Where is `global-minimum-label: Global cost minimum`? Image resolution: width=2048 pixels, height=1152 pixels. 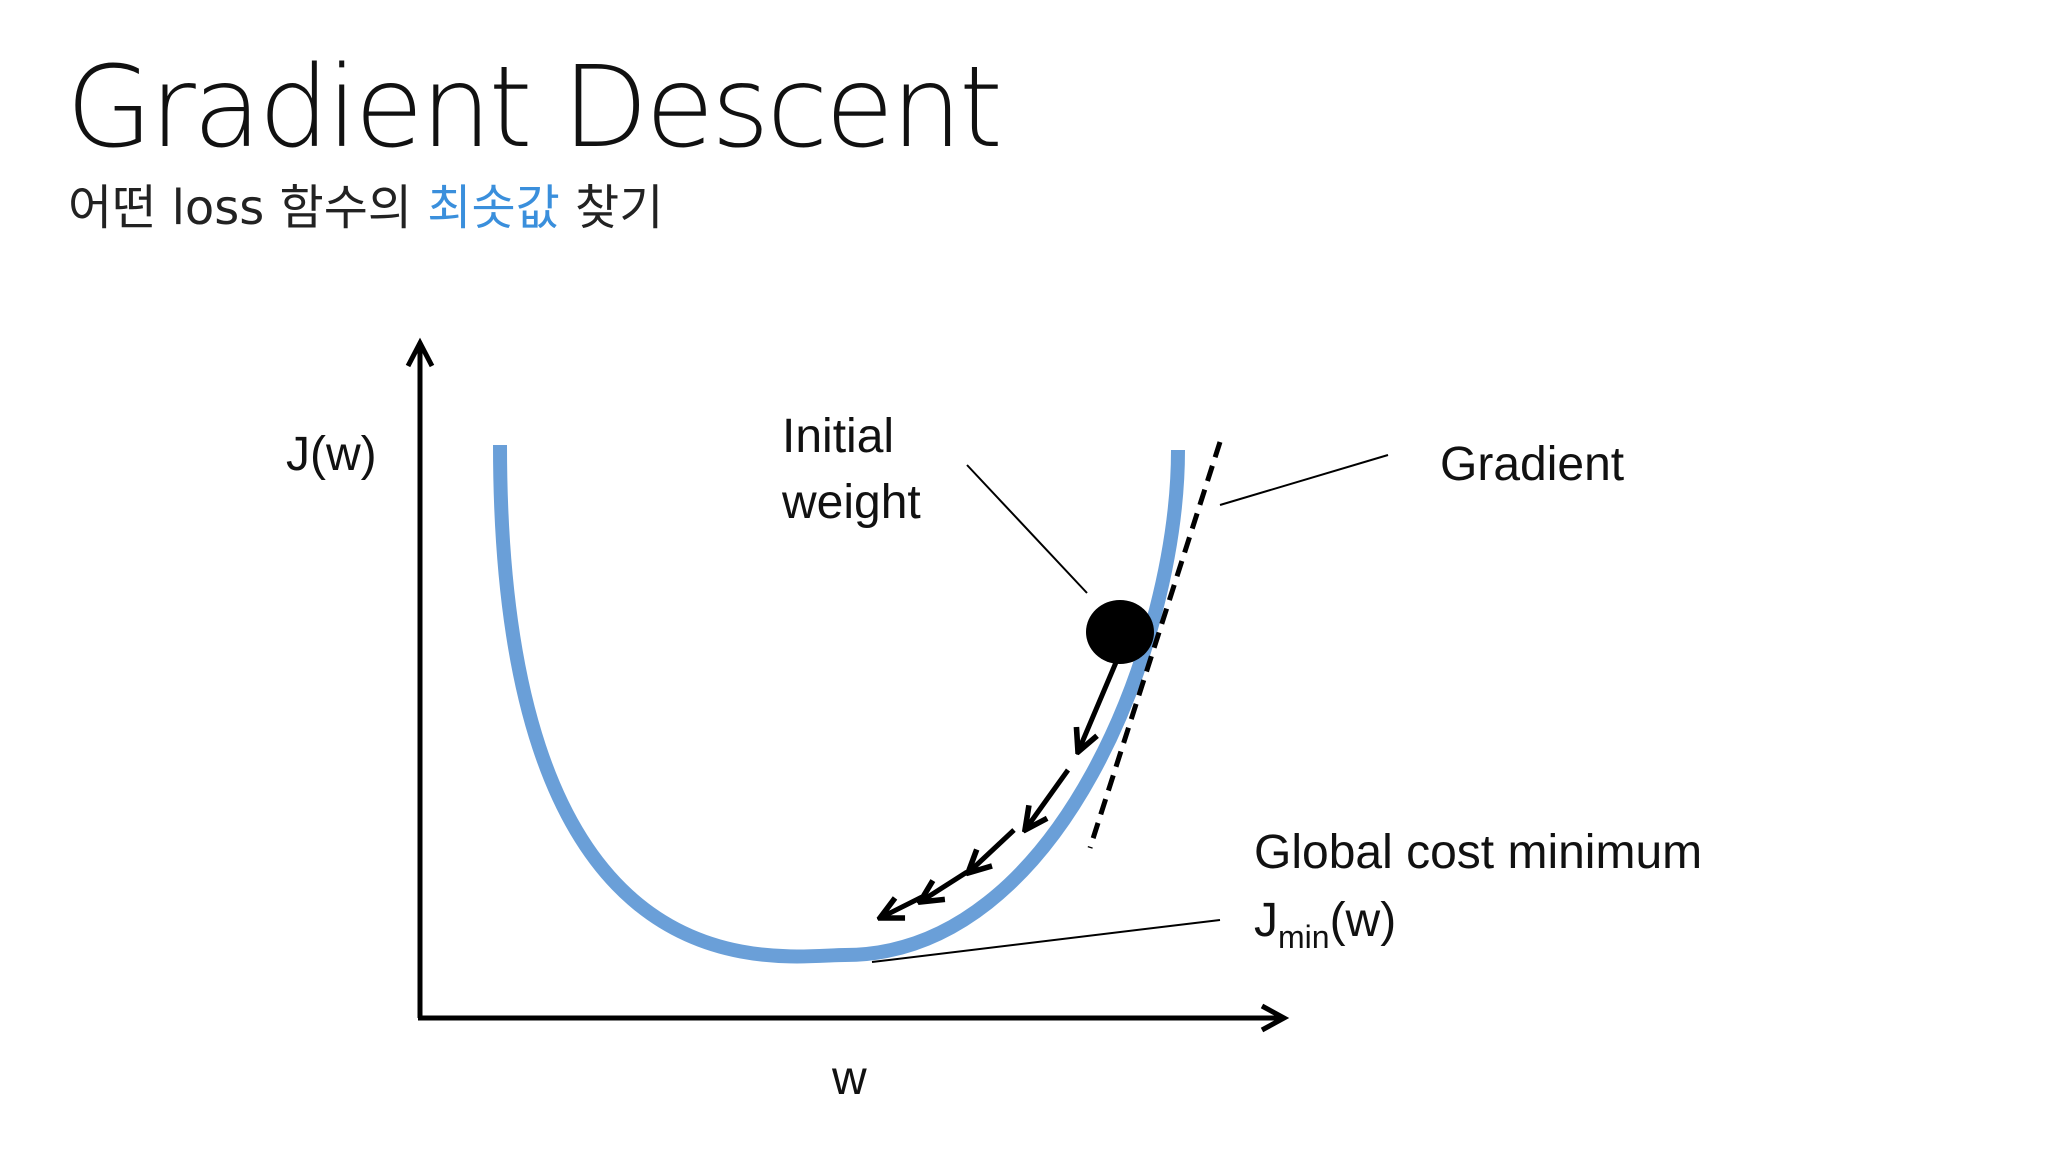
global-minimum-label: Global cost minimum is located at coordinates (1478, 852).